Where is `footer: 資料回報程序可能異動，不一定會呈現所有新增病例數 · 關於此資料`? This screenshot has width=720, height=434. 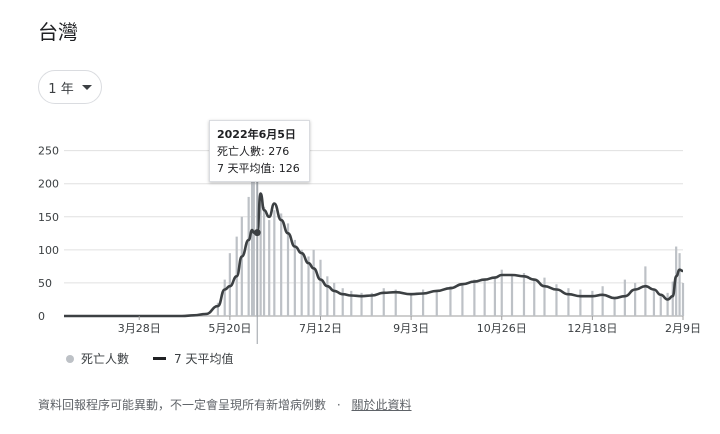 footer: 資料回報程序可能異動，不一定會呈現所有新增病例數 · 關於此資料 is located at coordinates (225, 404).